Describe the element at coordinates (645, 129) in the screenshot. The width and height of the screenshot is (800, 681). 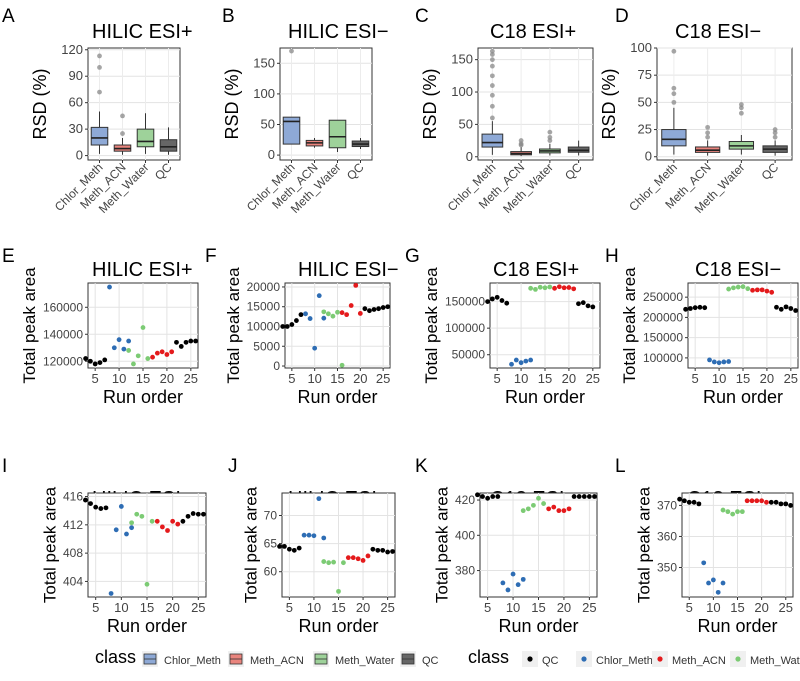
I see `y-tick-label: 25` at that location.